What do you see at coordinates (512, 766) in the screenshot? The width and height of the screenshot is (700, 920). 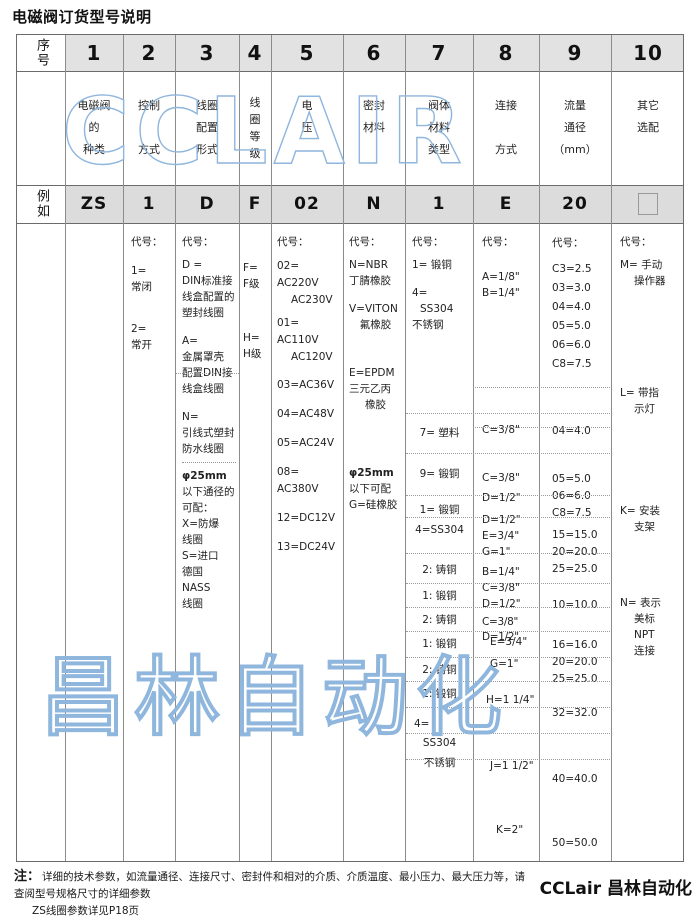 I see `col8-group-13: J=1 1/2"` at bounding box center [512, 766].